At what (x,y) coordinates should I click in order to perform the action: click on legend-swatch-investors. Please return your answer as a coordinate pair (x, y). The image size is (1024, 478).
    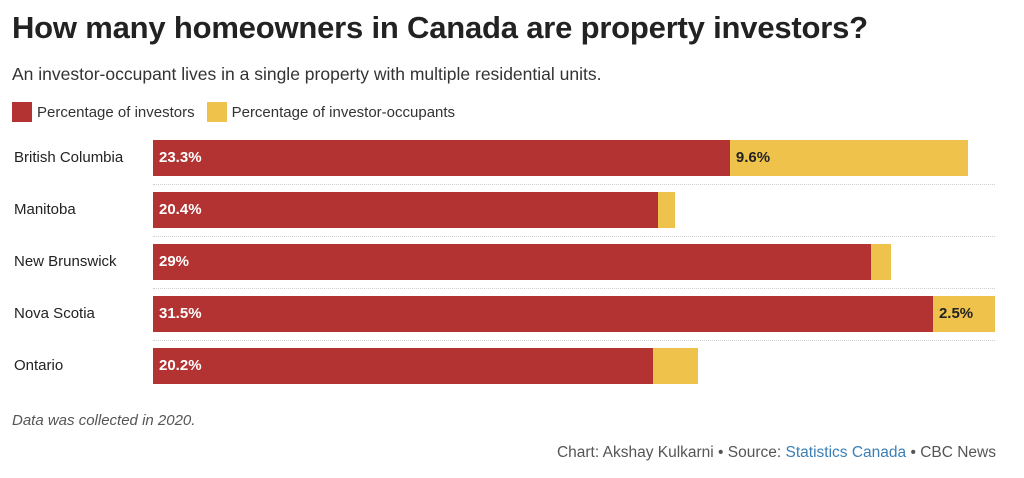
    Looking at the image, I should click on (22, 112).